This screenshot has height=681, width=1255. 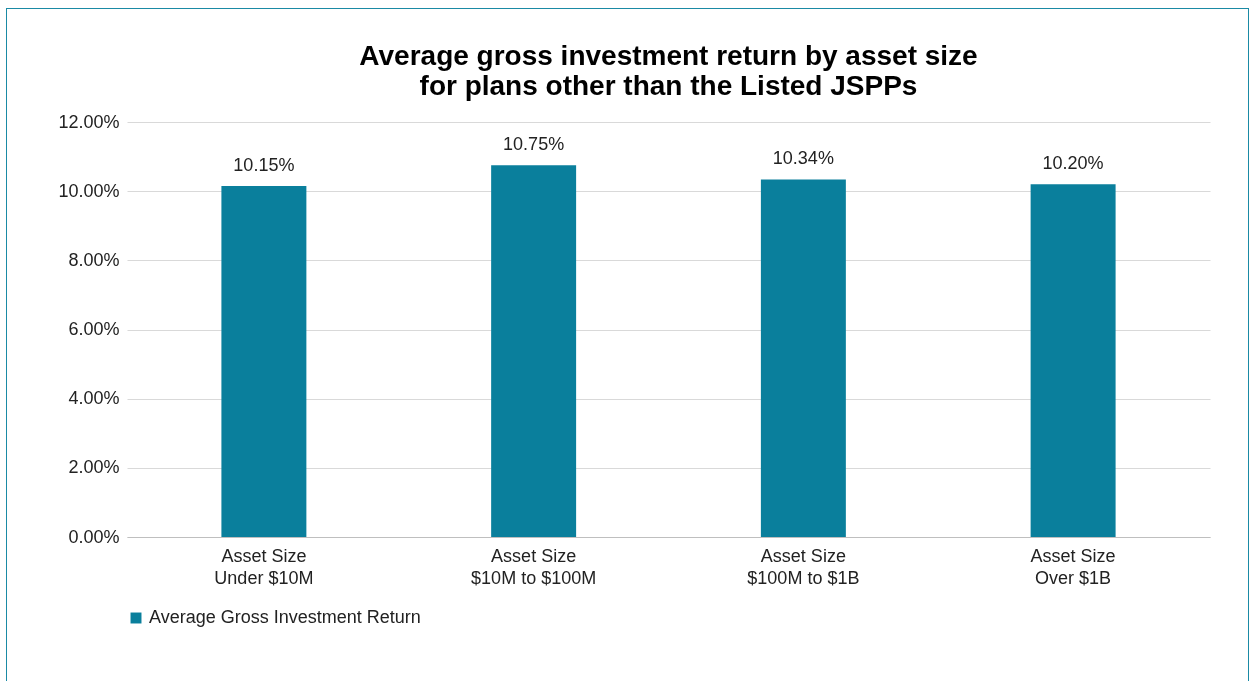 I want to click on y-tick-label: 4.00%, so click(x=94, y=398).